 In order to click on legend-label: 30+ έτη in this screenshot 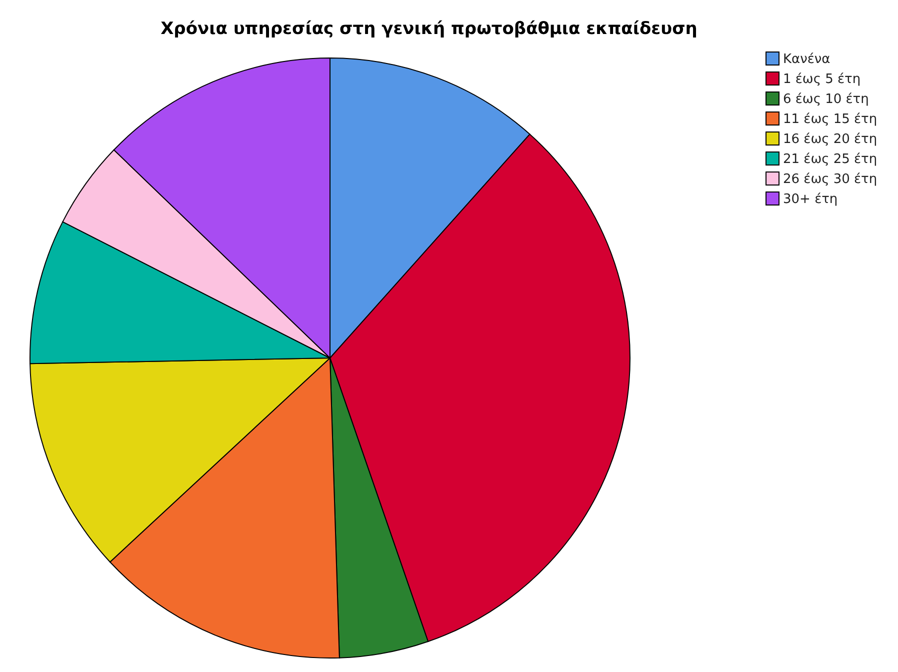, I will do `click(810, 199)`.